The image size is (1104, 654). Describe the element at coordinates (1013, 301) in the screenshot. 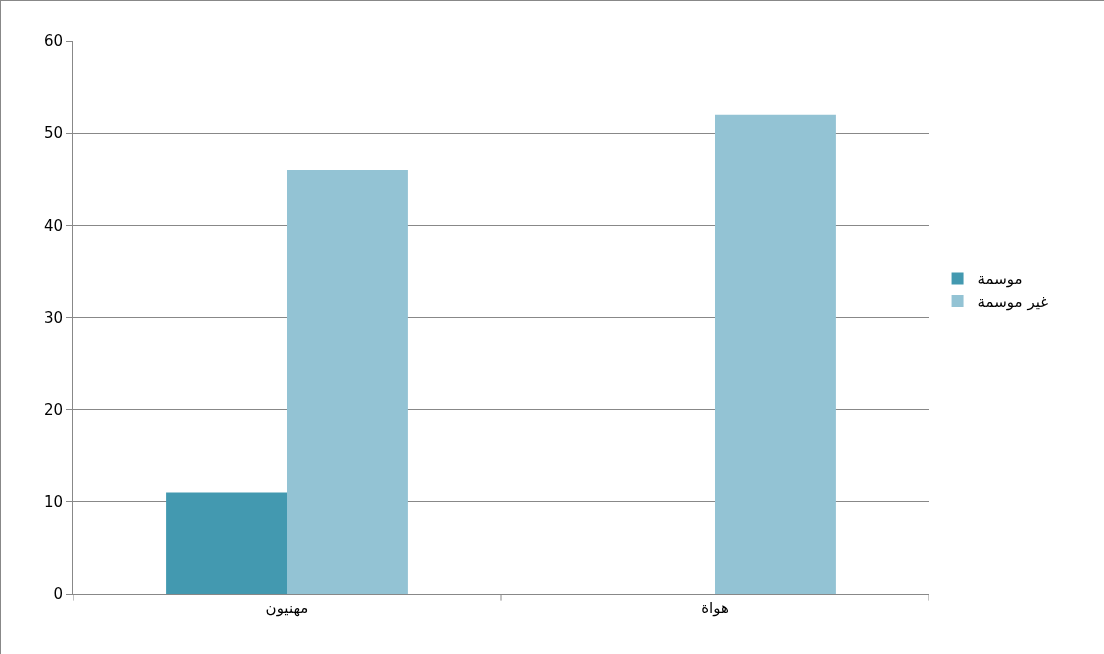

I see `legend-label: غير موسمة` at that location.